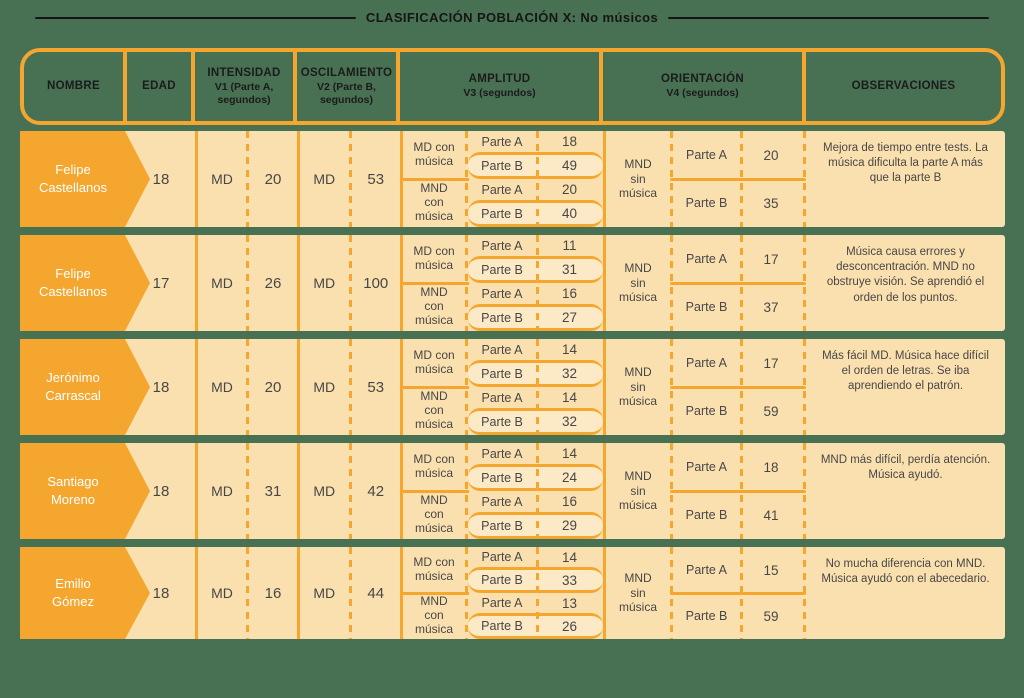 This screenshot has width=1024, height=698. What do you see at coordinates (73, 592) in the screenshot?
I see `participant-name: Emilio Gómez` at bounding box center [73, 592].